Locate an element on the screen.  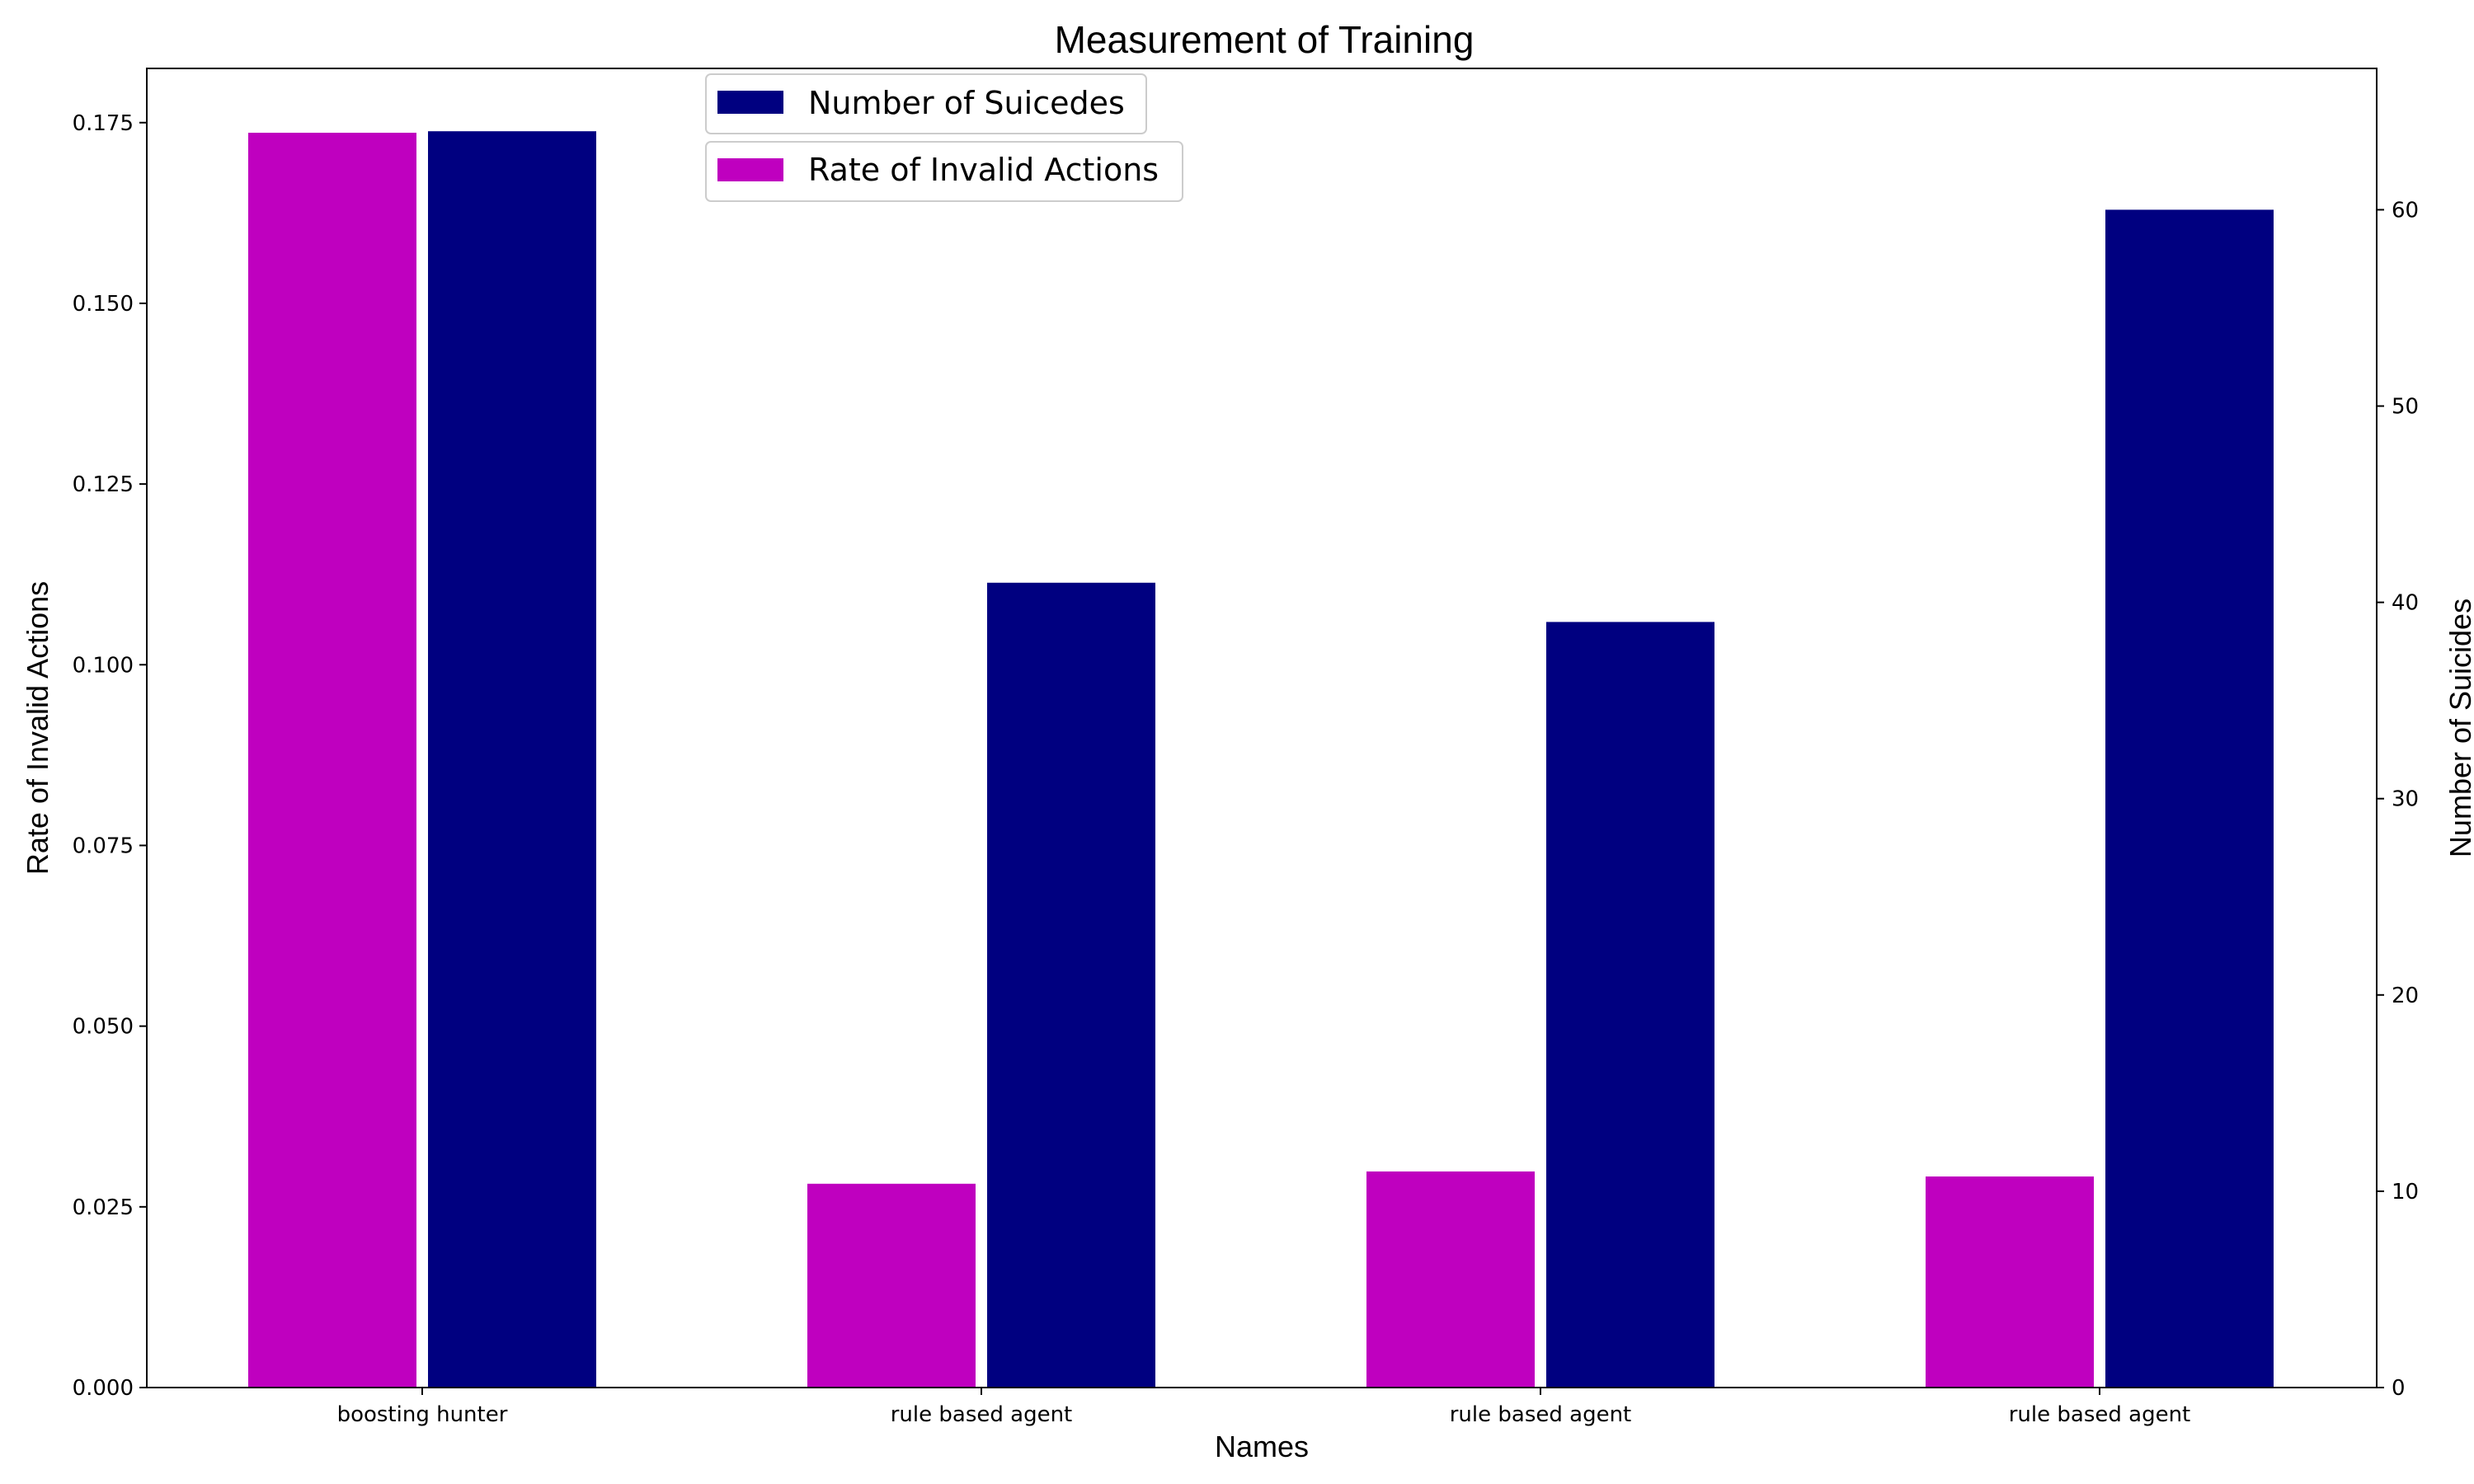
y-left-tick-label: 0.150 is located at coordinates (103, 304).